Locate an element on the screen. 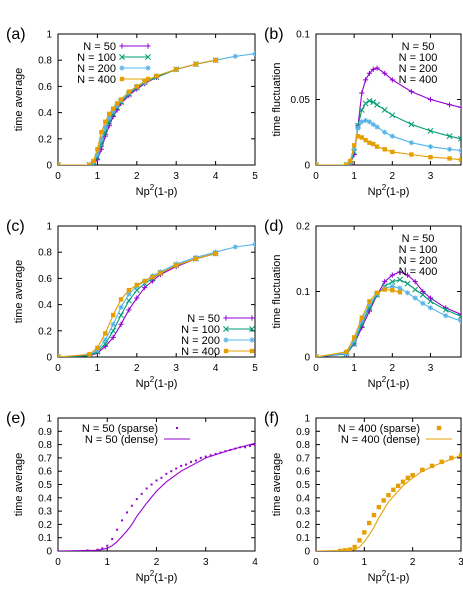  y-tick-label: 0.2 is located at coordinates (303, 227).